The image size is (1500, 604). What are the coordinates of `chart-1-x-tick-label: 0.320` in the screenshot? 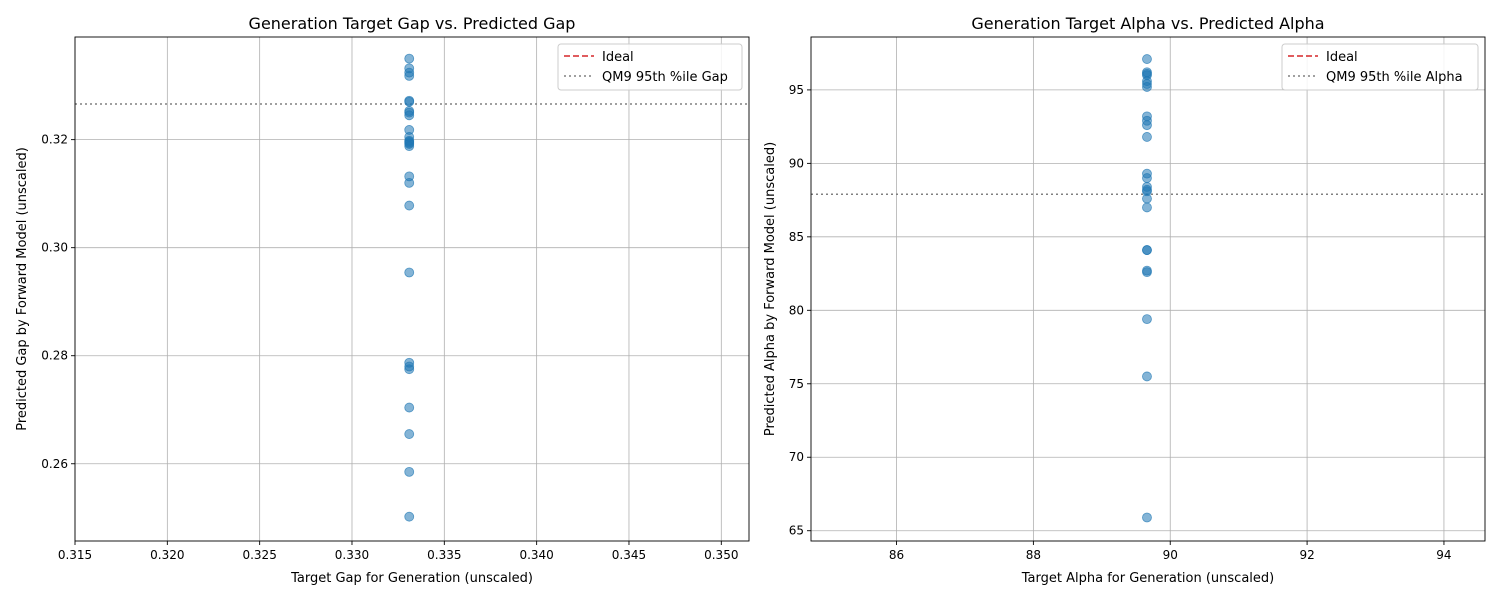 It's located at (167, 555).